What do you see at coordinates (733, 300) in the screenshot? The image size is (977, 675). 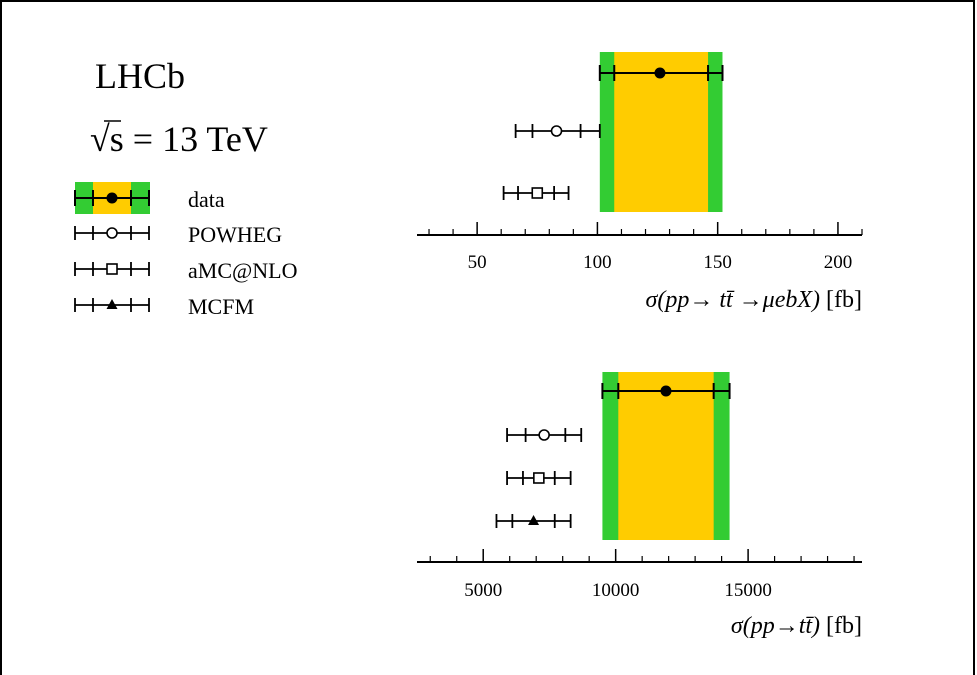 I see `x-axis-title-func: σ(pp→ tt̄ →μebX)` at bounding box center [733, 300].